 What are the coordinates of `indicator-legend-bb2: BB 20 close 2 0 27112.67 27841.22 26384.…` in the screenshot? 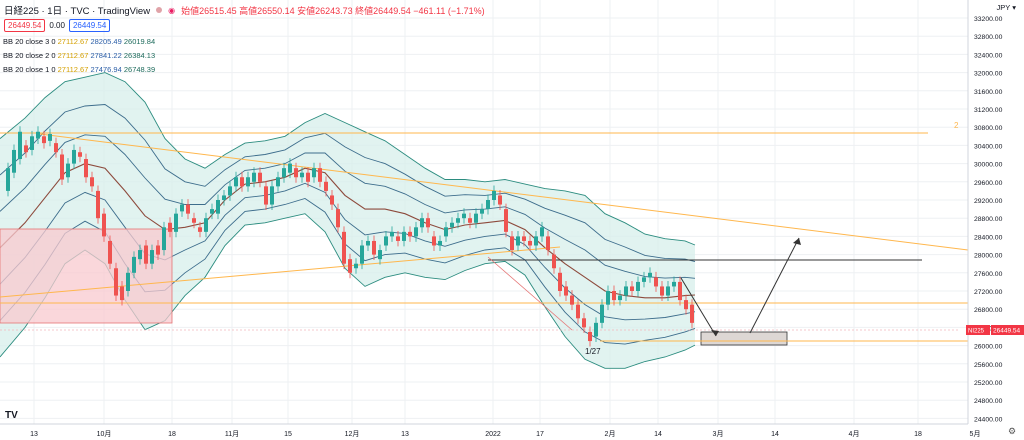 It's located at (79, 55).